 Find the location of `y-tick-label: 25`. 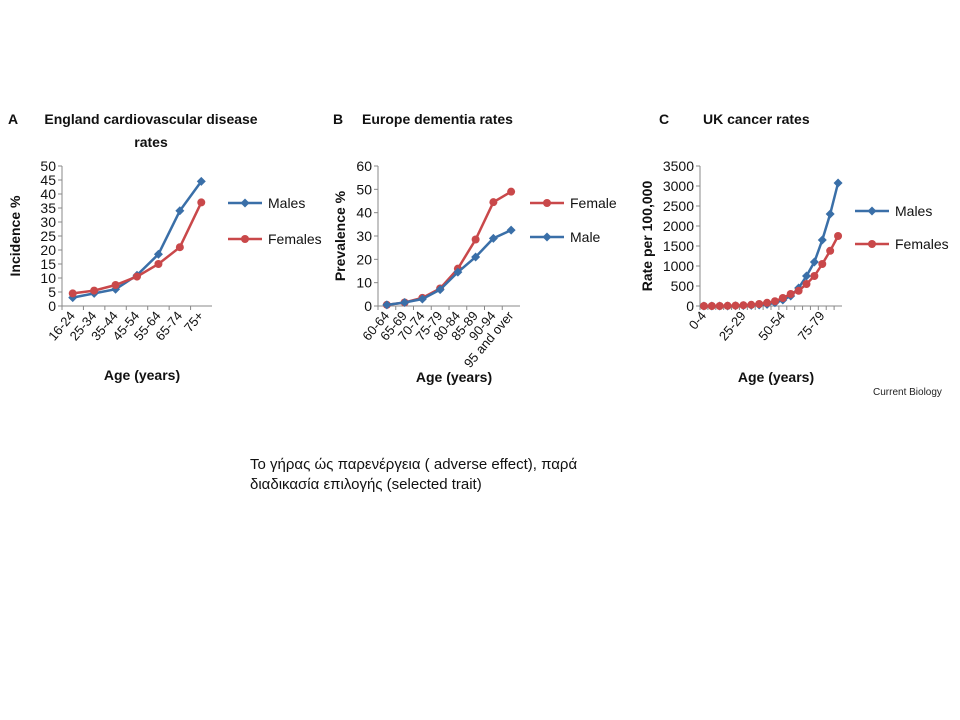

y-tick-label: 25 is located at coordinates (48, 236).